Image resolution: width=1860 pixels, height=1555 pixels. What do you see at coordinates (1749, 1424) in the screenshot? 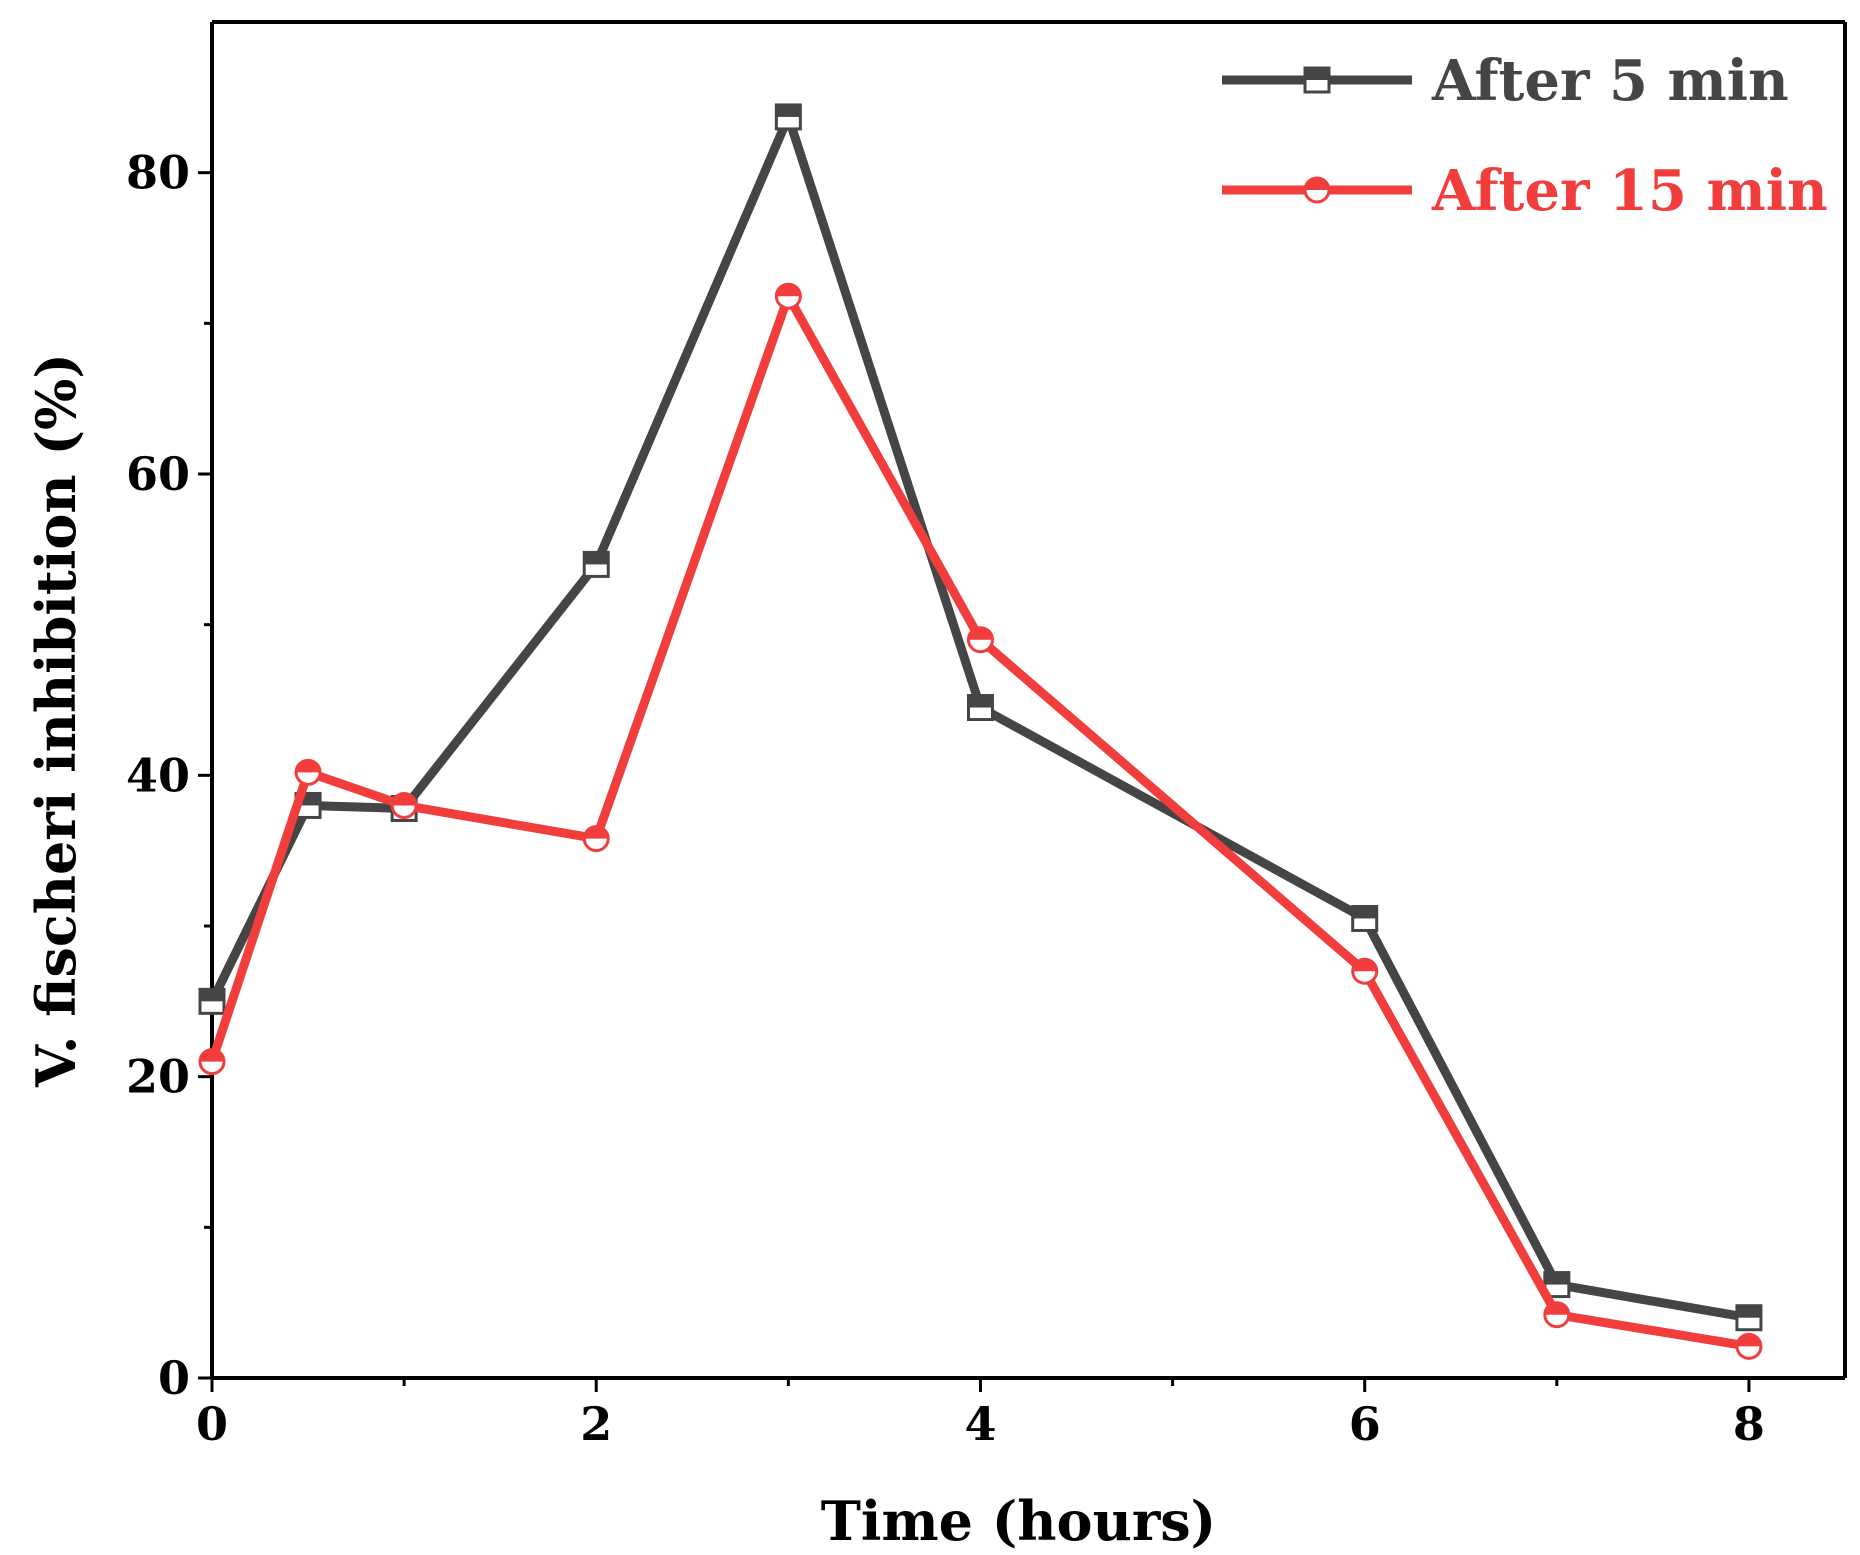
I see `x-tick-label: 8` at bounding box center [1749, 1424].